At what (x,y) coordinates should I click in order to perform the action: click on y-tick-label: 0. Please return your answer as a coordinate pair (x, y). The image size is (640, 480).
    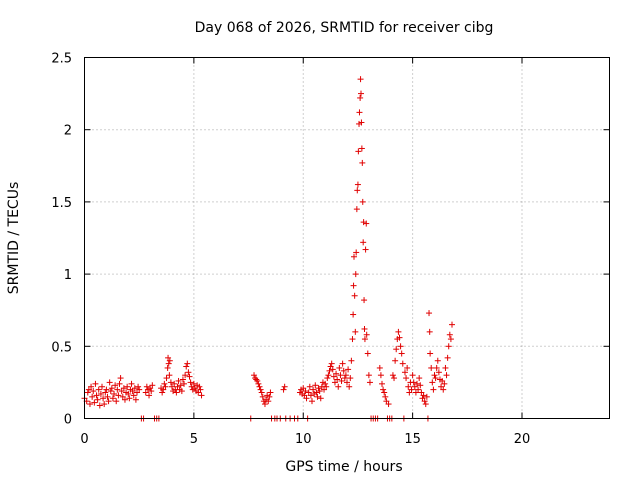
    Looking at the image, I should click on (68, 420).